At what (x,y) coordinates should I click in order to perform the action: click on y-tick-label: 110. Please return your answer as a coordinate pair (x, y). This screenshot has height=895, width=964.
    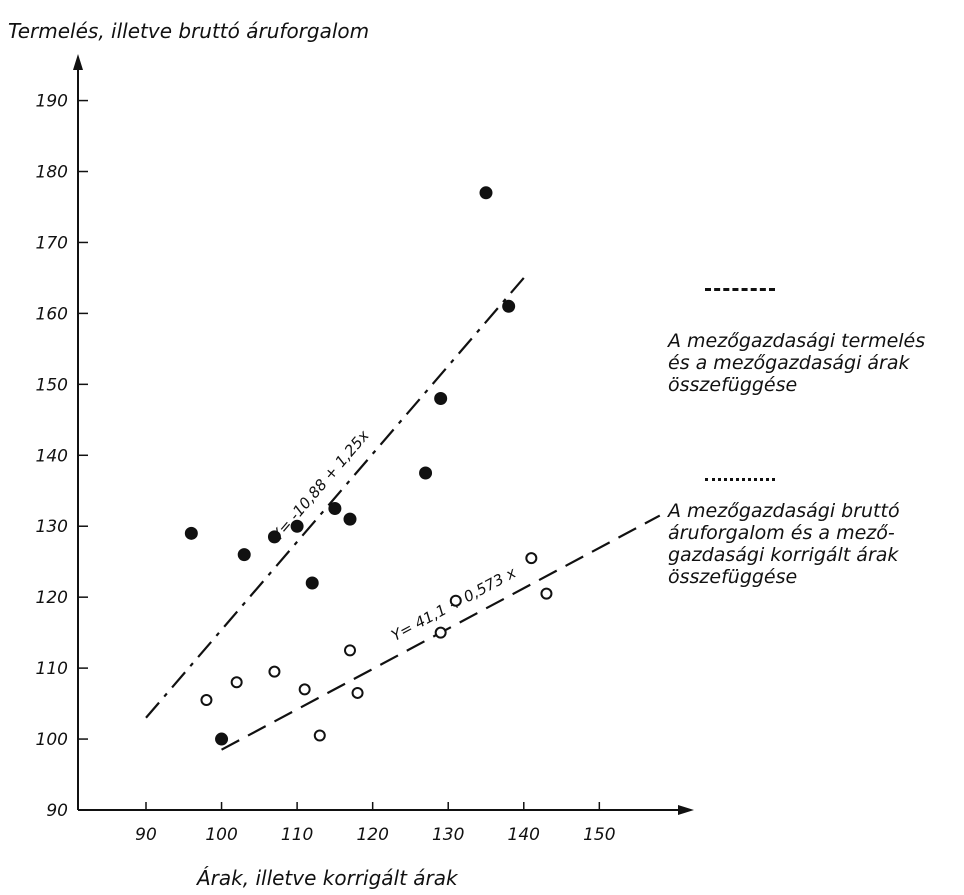
    Looking at the image, I should click on (52, 669).